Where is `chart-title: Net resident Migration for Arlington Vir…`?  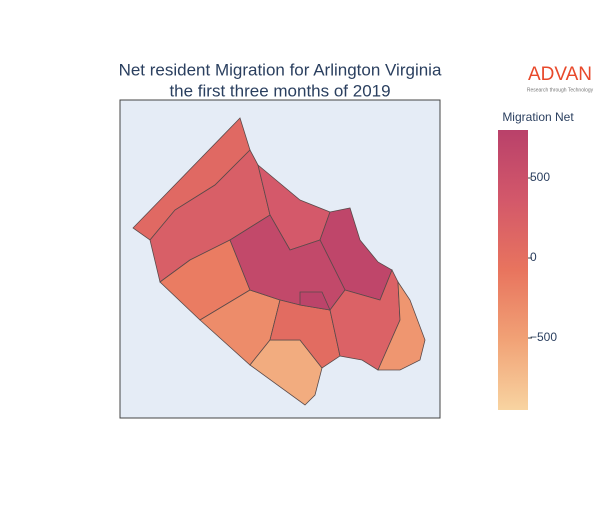
chart-title: Net resident Migration for Arlington Vir… is located at coordinates (280, 69).